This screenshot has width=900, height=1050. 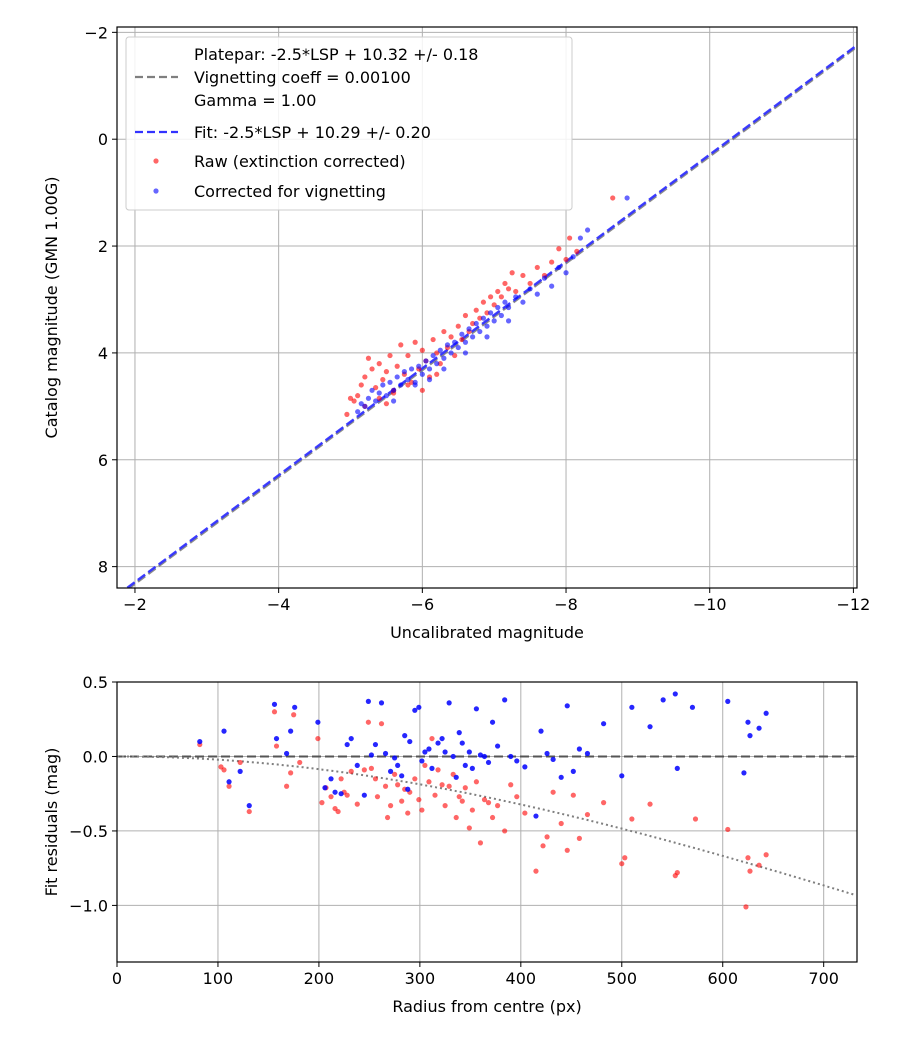 What do you see at coordinates (88, 831) in the screenshot?
I see `y-tick-label: −0.5` at bounding box center [88, 831].